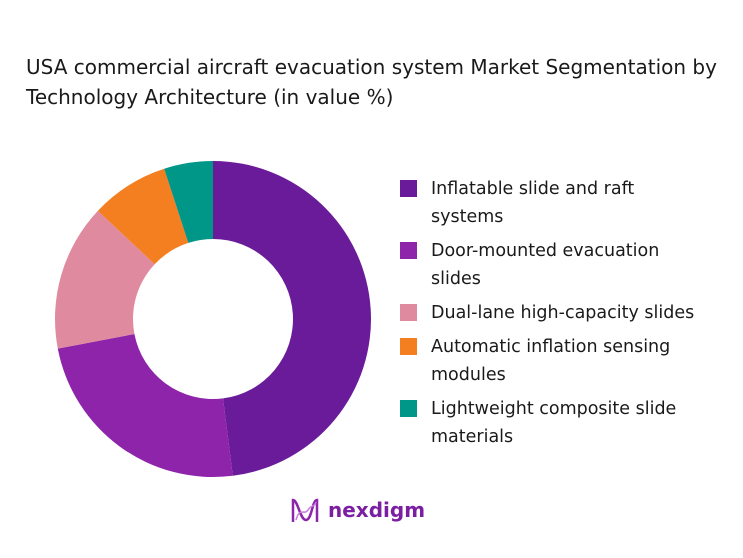 The image size is (743, 558). Describe the element at coordinates (554, 423) in the screenshot. I see `legend-label: Lightweight composite slide materials` at that location.